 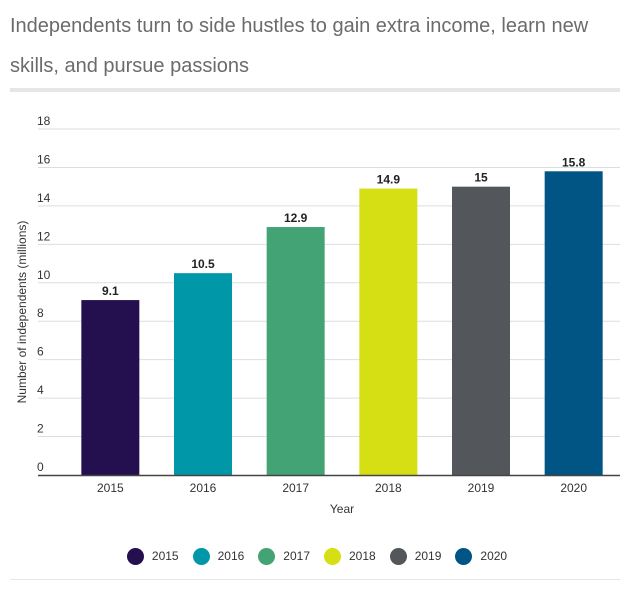 What do you see at coordinates (110, 488) in the screenshot?
I see `x-tick-label: 2015` at bounding box center [110, 488].